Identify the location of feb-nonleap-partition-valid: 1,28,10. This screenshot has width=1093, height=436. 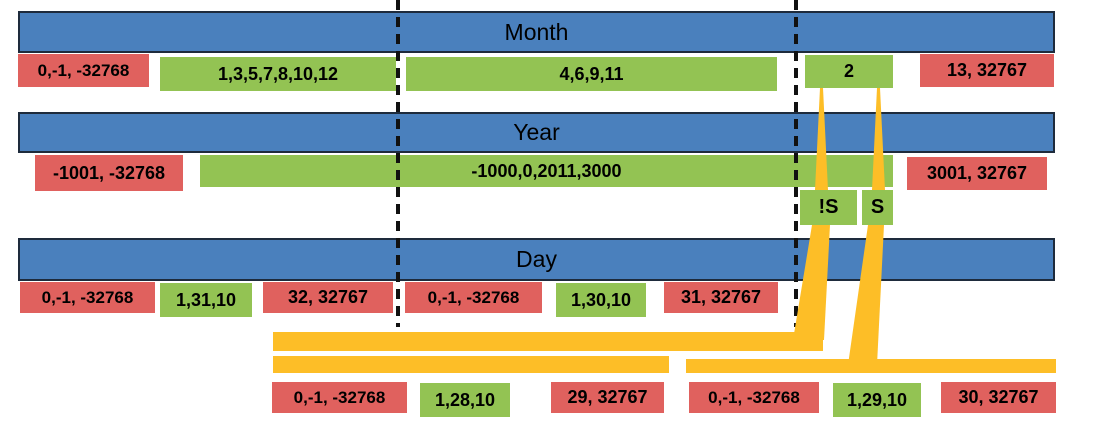
(465, 400).